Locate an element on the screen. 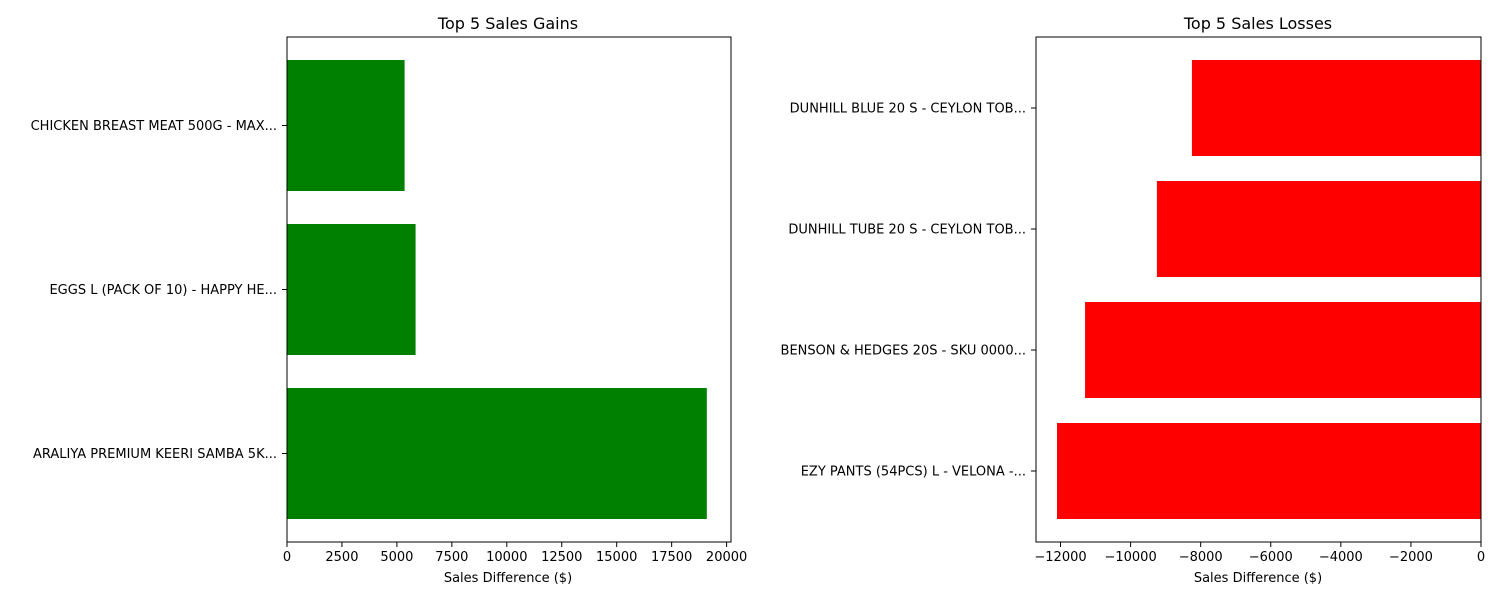 This screenshot has width=1500, height=600. gains-x-axis-label: Sales Difference ($) is located at coordinates (508, 578).